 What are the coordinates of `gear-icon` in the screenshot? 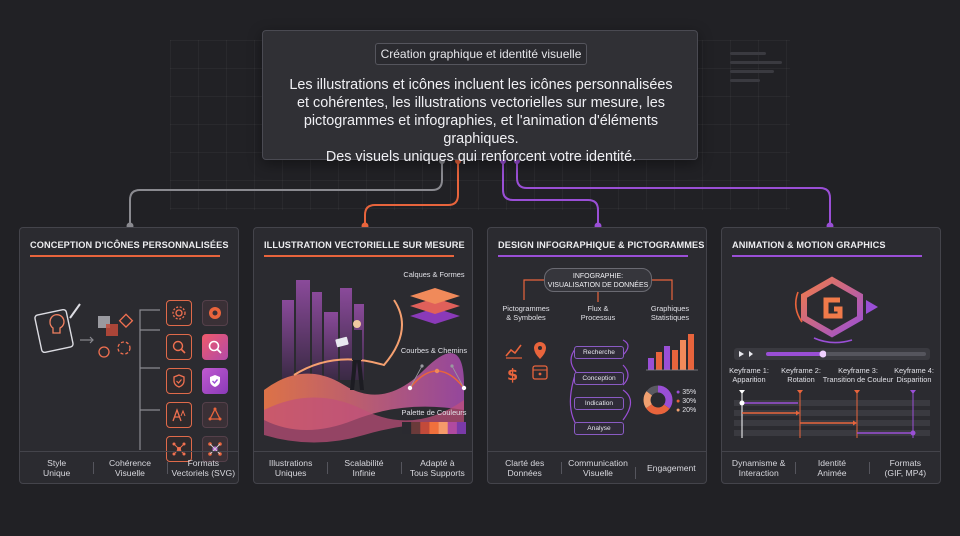 It's located at (179, 313).